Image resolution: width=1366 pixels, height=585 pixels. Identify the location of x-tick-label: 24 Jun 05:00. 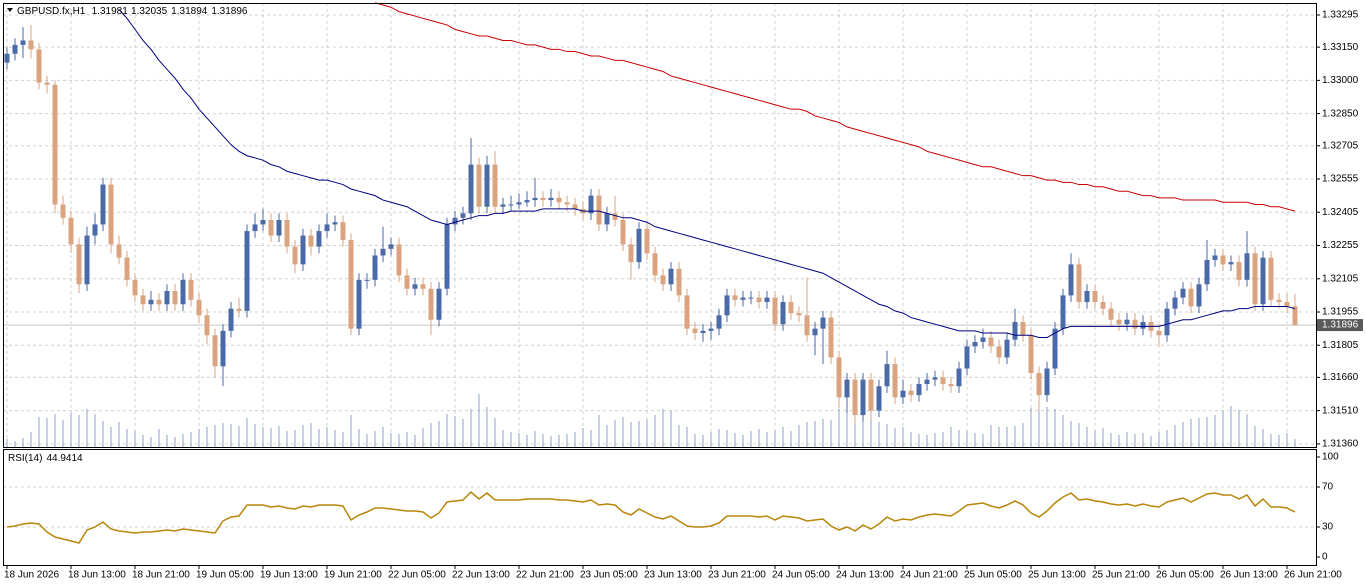
(801, 575).